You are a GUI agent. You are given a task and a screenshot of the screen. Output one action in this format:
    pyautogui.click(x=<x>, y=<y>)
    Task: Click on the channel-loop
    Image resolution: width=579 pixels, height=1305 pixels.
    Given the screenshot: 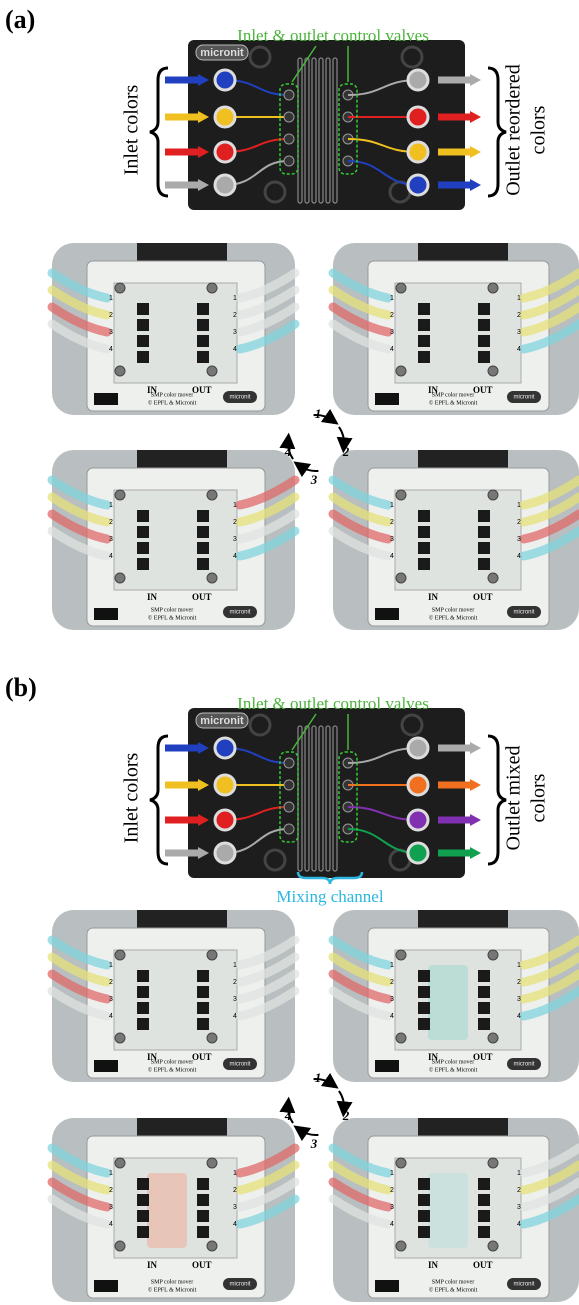 What is the action you would take?
    pyautogui.click(x=328, y=798)
    